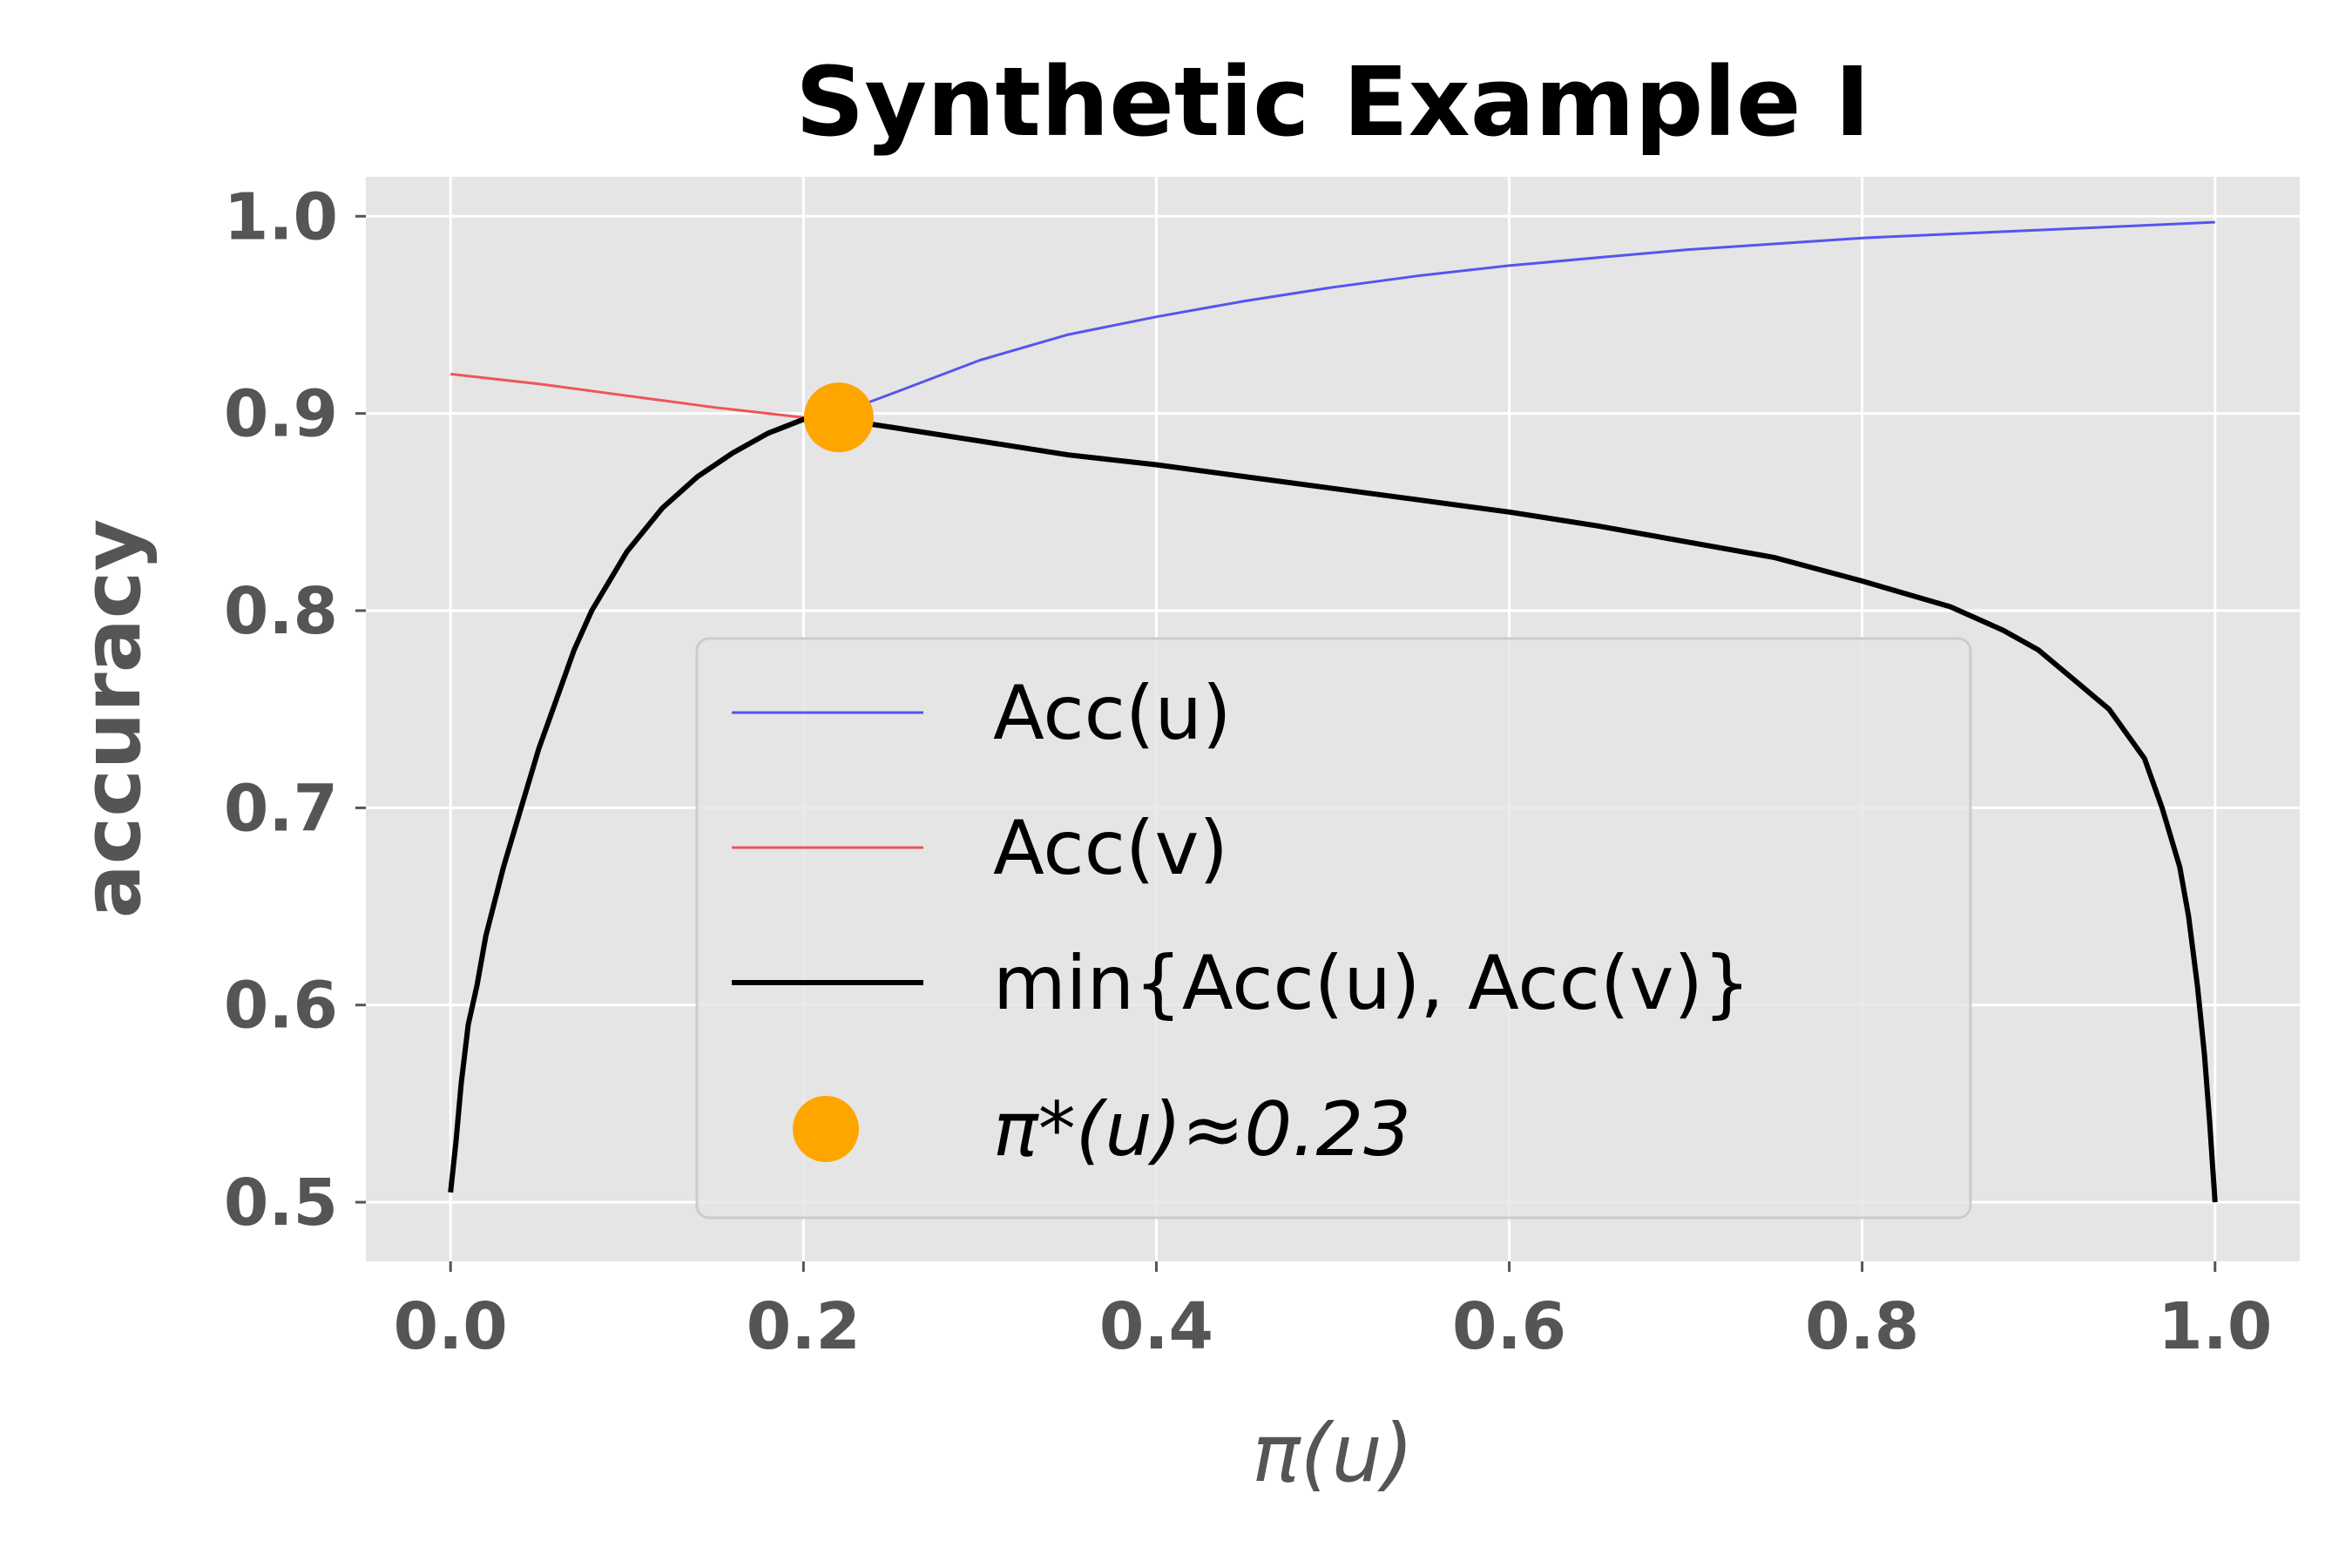  I want to click on legend-label-acc-v: Acc(v), so click(1110, 849).